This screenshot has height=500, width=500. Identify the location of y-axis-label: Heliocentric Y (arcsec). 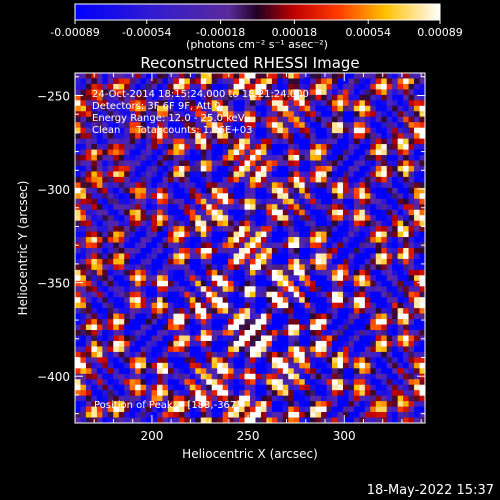
(23, 248).